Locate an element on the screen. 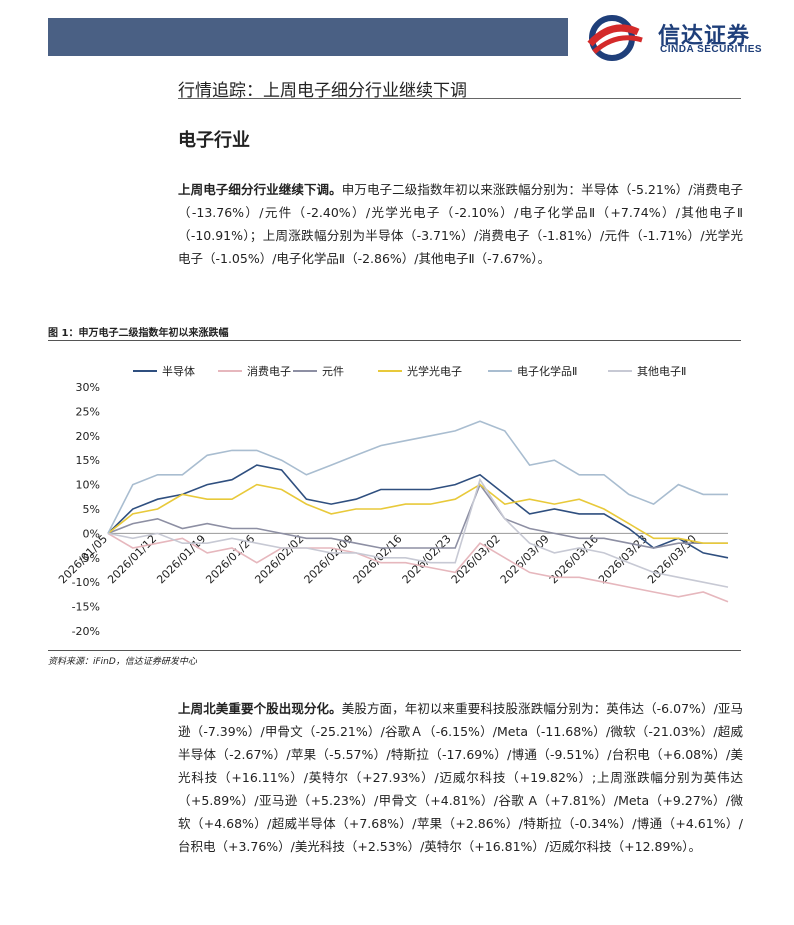 The width and height of the screenshot is (794, 925). cinda-logo-icon is located at coordinates (615, 38).